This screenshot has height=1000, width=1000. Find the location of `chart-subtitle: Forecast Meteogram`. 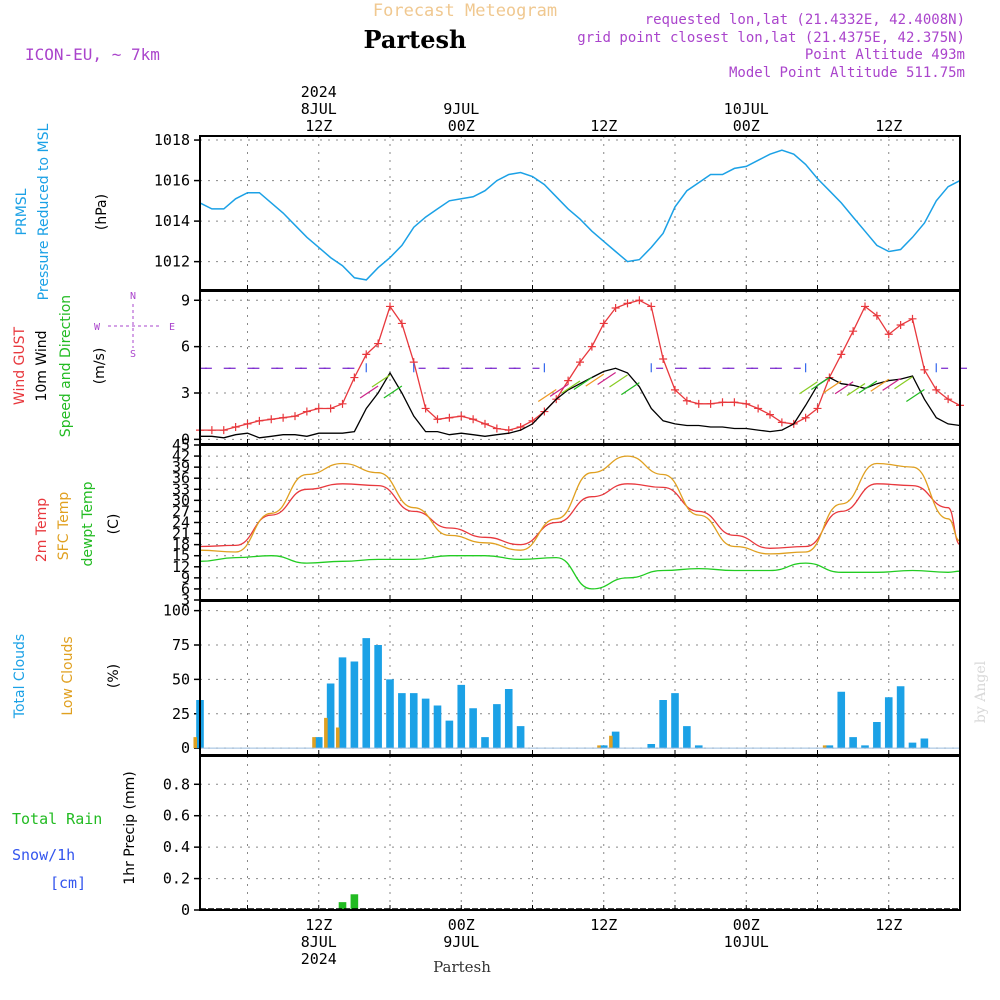

chart-subtitle: Forecast Meteogram is located at coordinates (465, 11).